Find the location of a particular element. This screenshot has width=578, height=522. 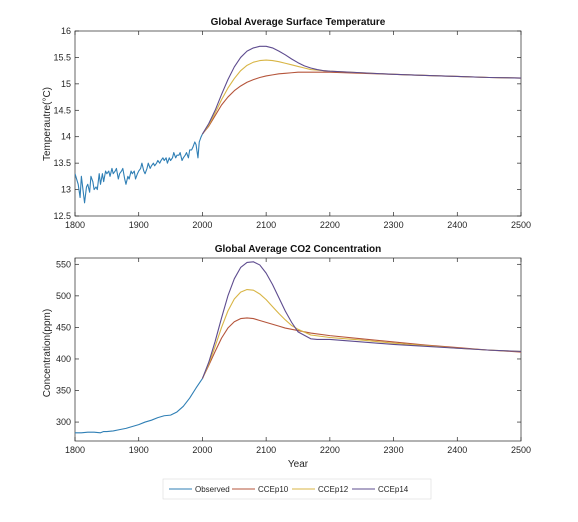

y-tick-label: 450 is located at coordinates (63, 327).